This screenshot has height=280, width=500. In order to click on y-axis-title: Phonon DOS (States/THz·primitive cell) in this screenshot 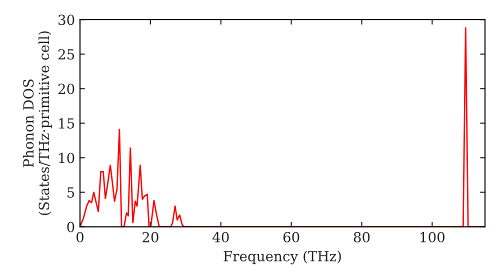, I will do `click(37, 123)`.